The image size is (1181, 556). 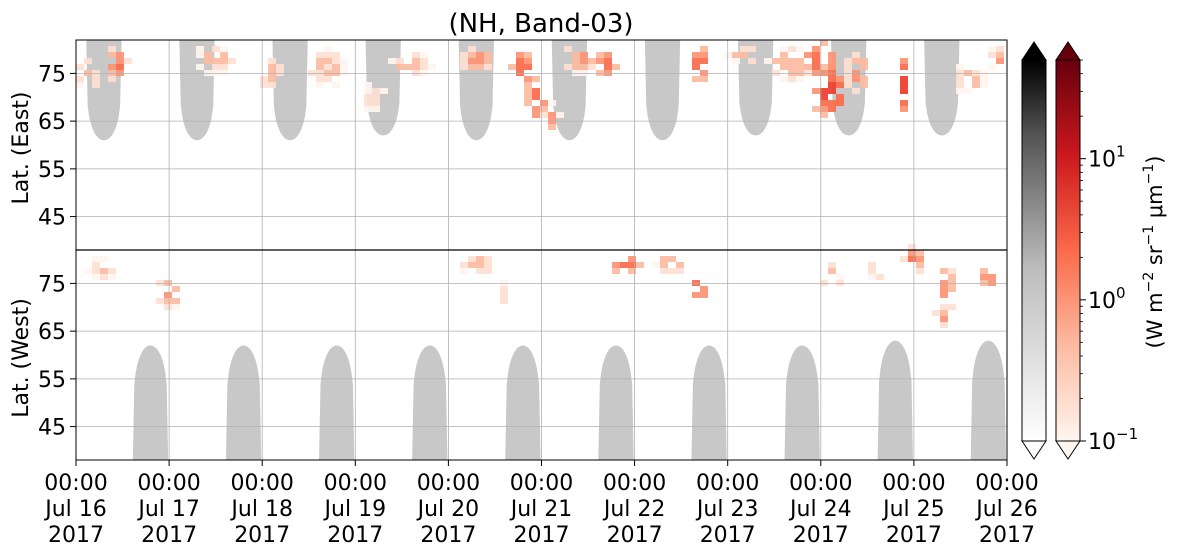 I want to click on colorbar-gray-body, so click(x=1034, y=250).